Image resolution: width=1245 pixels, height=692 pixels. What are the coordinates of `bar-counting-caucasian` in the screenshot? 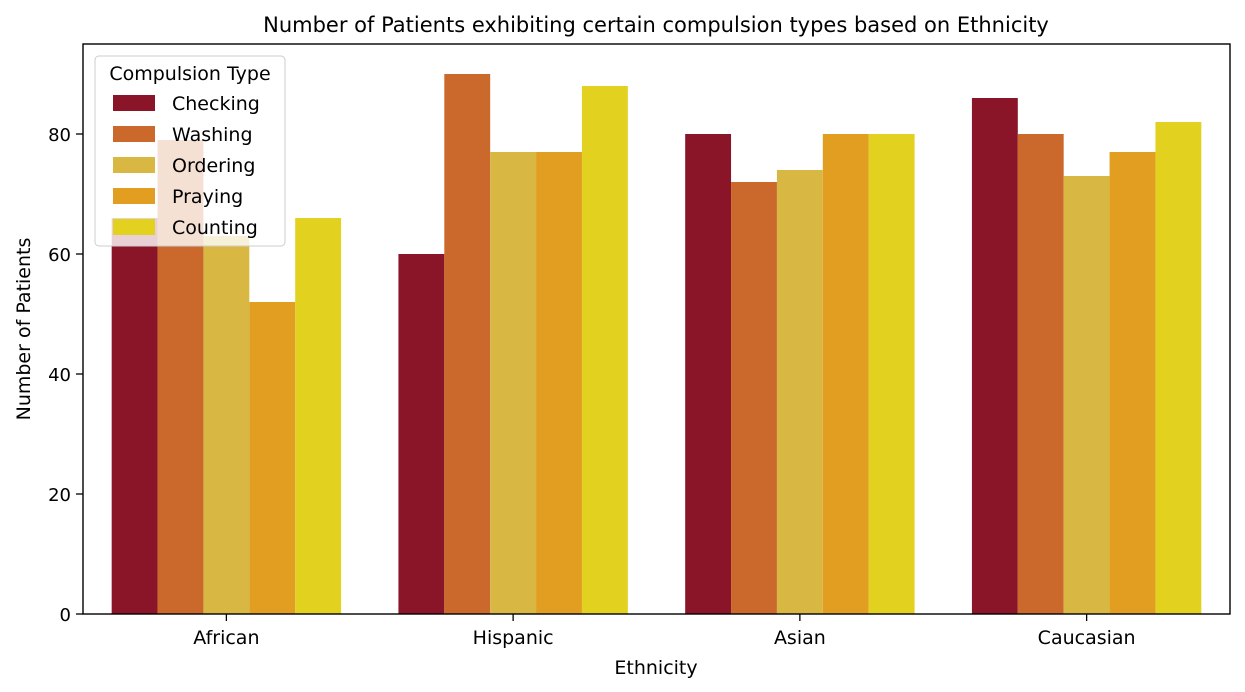 It's located at (1178, 368).